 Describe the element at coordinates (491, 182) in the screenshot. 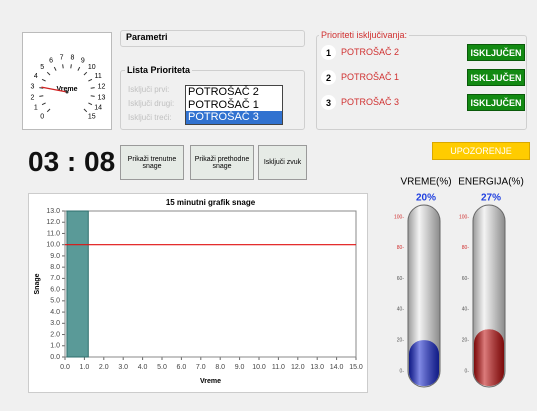

I see `meter-name: ENERGIJA(%)` at that location.